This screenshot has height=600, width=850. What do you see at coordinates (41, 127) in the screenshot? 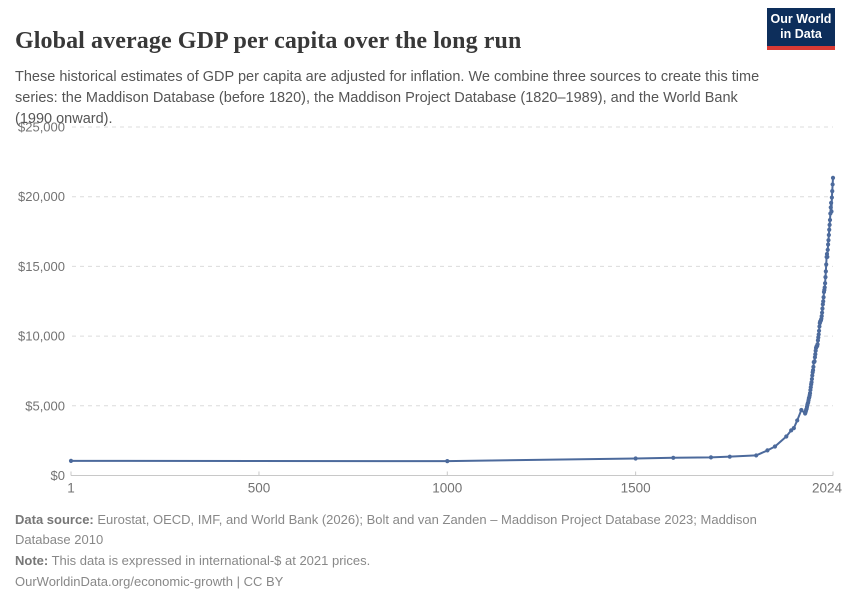
I see `y-tick-label: $25,000` at bounding box center [41, 127].